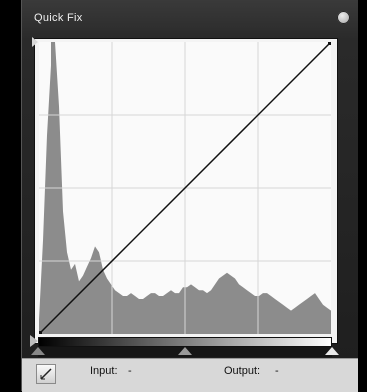 The height and width of the screenshot is (392, 367). What do you see at coordinates (343, 17) in the screenshot?
I see `panel-toggle-button` at bounding box center [343, 17].